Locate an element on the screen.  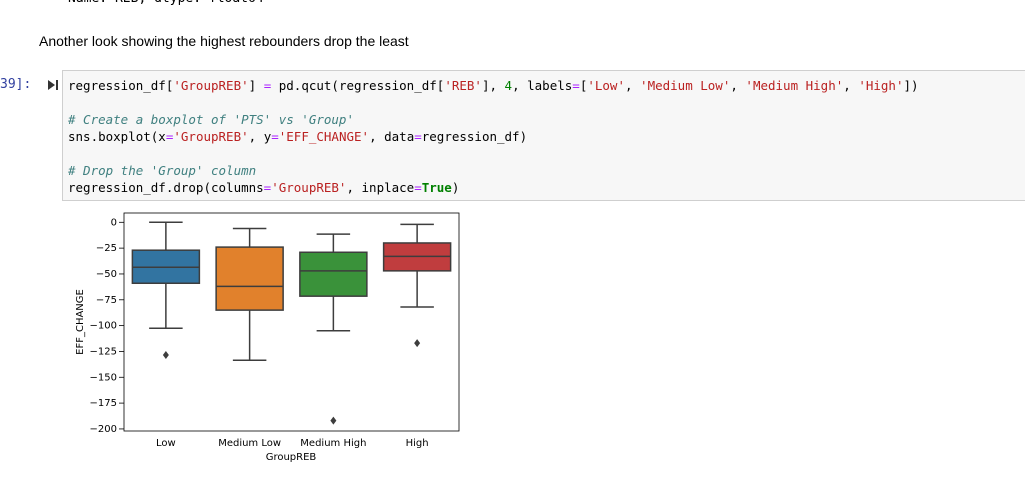
x-tick-label: Medium Low is located at coordinates (249, 443).